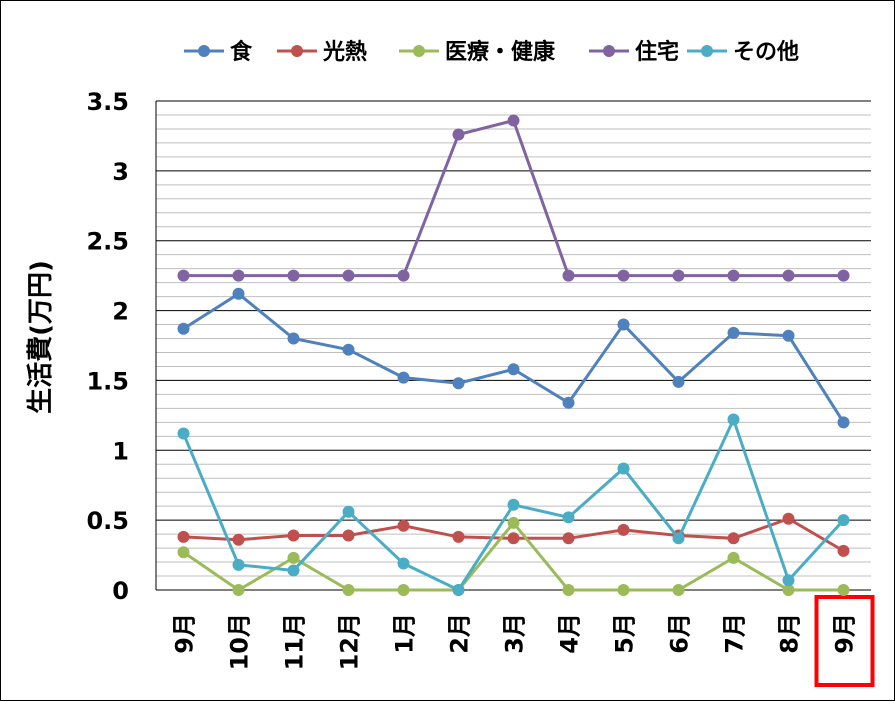 Image resolution: width=895 pixels, height=702 pixels. Describe the element at coordinates (107, 381) in the screenshot. I see `y-tick-label: 1.5` at that location.